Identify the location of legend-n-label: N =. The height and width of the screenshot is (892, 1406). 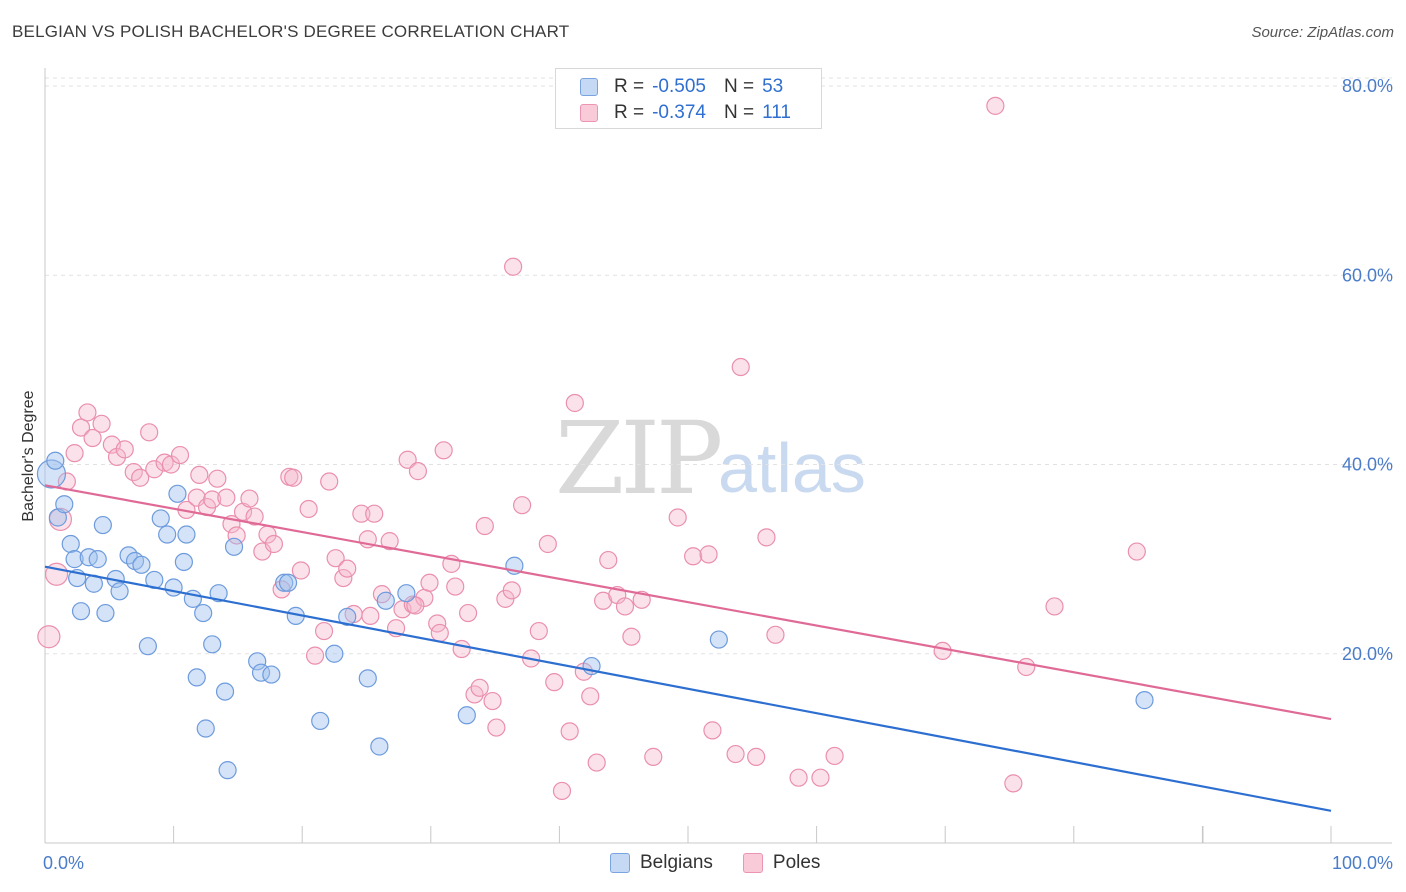
(739, 112).